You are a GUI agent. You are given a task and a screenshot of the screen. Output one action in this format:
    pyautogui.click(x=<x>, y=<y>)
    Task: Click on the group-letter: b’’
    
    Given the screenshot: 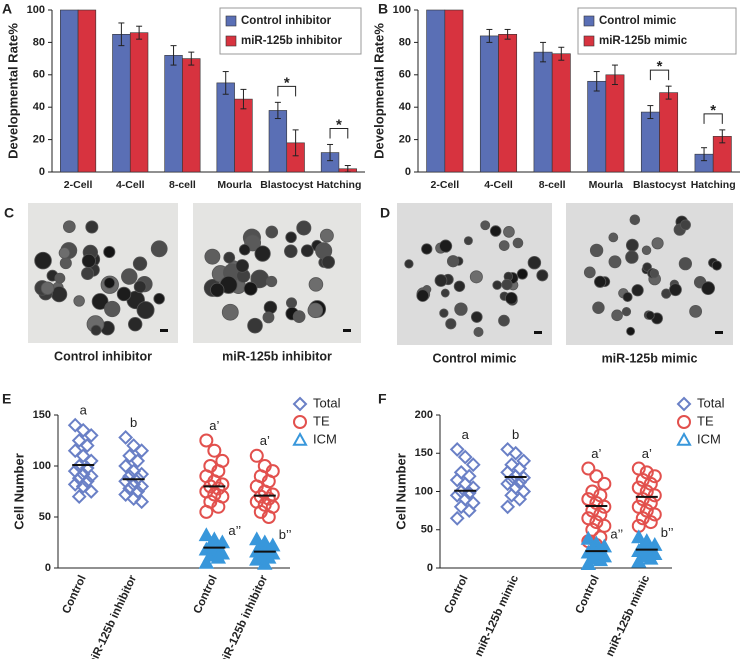 What is the action you would take?
    pyautogui.click(x=667, y=532)
    